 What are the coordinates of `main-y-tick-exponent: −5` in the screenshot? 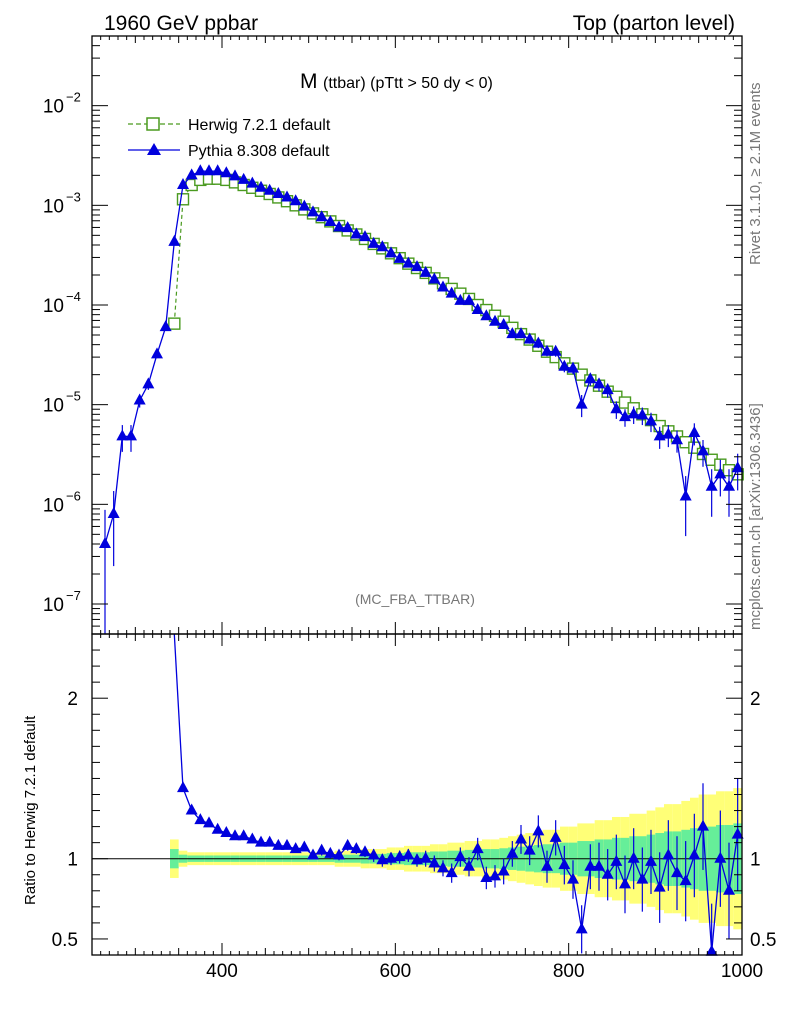 It's located at (73, 396).